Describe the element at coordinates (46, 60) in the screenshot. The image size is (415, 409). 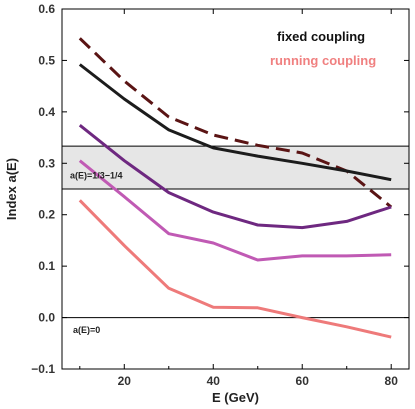
I see `y-tick-label-0.5: 0.5` at that location.